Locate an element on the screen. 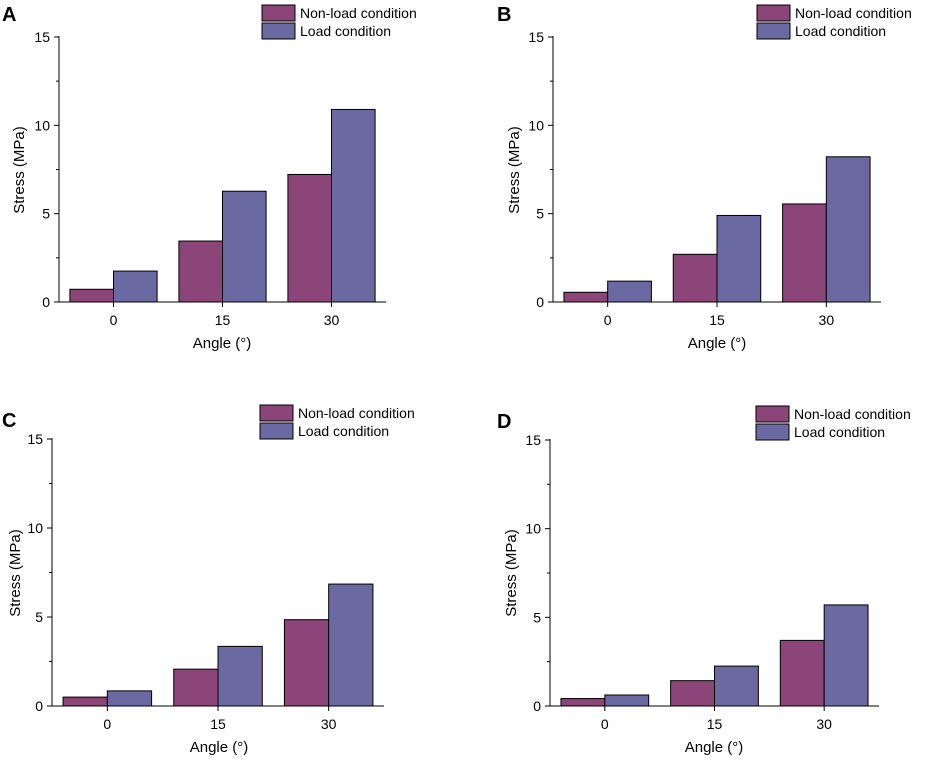 The height and width of the screenshot is (766, 927). panel-letter: C is located at coordinates (9, 421).